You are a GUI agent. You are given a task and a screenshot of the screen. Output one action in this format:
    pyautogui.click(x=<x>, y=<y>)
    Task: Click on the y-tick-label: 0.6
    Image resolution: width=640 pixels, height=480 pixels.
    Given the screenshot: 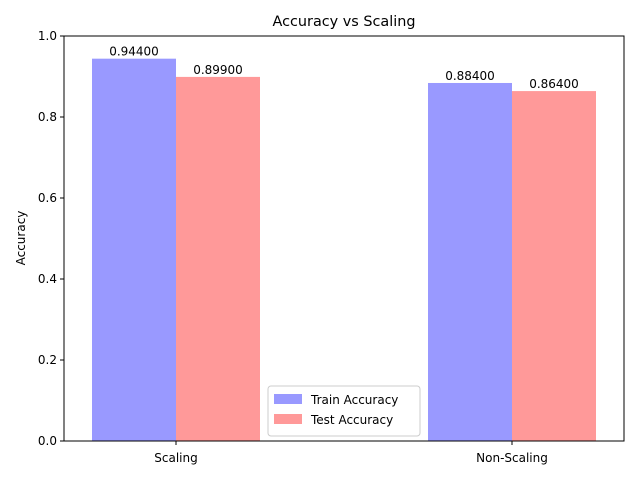 What is the action you would take?
    pyautogui.click(x=47, y=198)
    